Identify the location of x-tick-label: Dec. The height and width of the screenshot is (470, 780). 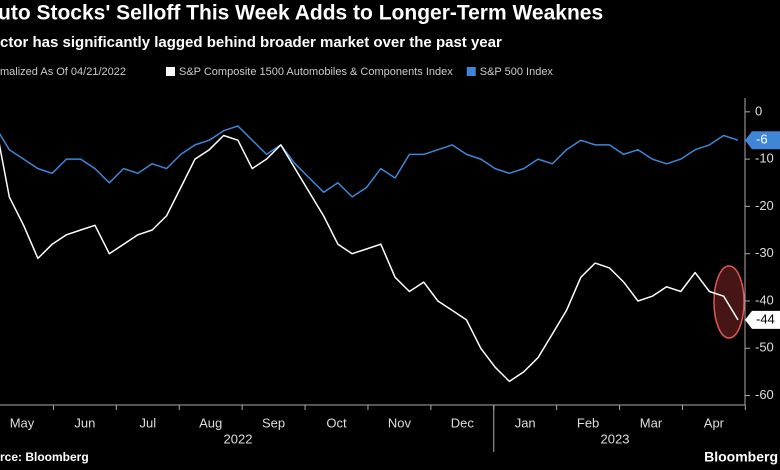
(463, 422).